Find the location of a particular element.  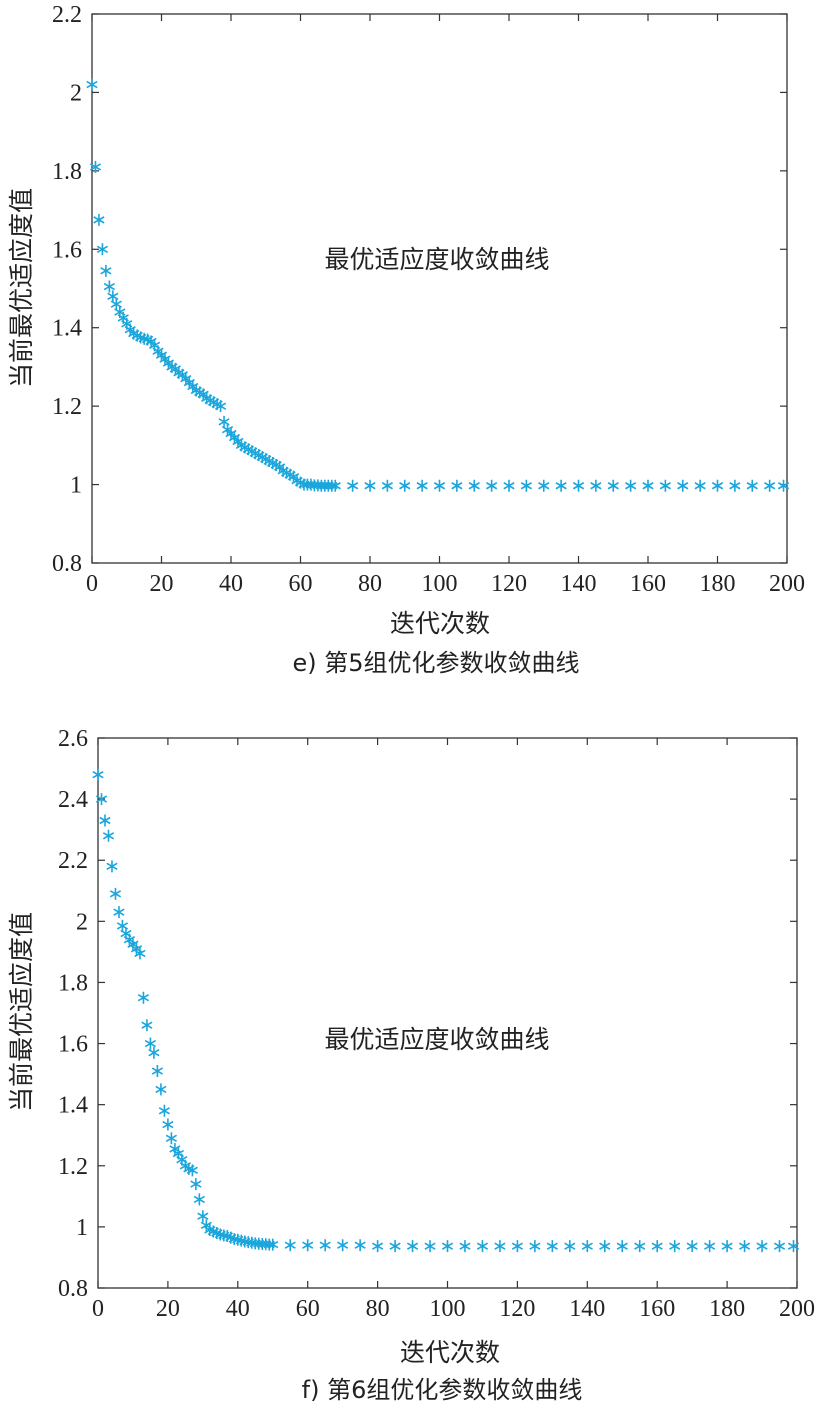

chart-e-x-tick-label: 120 is located at coordinates (509, 584).